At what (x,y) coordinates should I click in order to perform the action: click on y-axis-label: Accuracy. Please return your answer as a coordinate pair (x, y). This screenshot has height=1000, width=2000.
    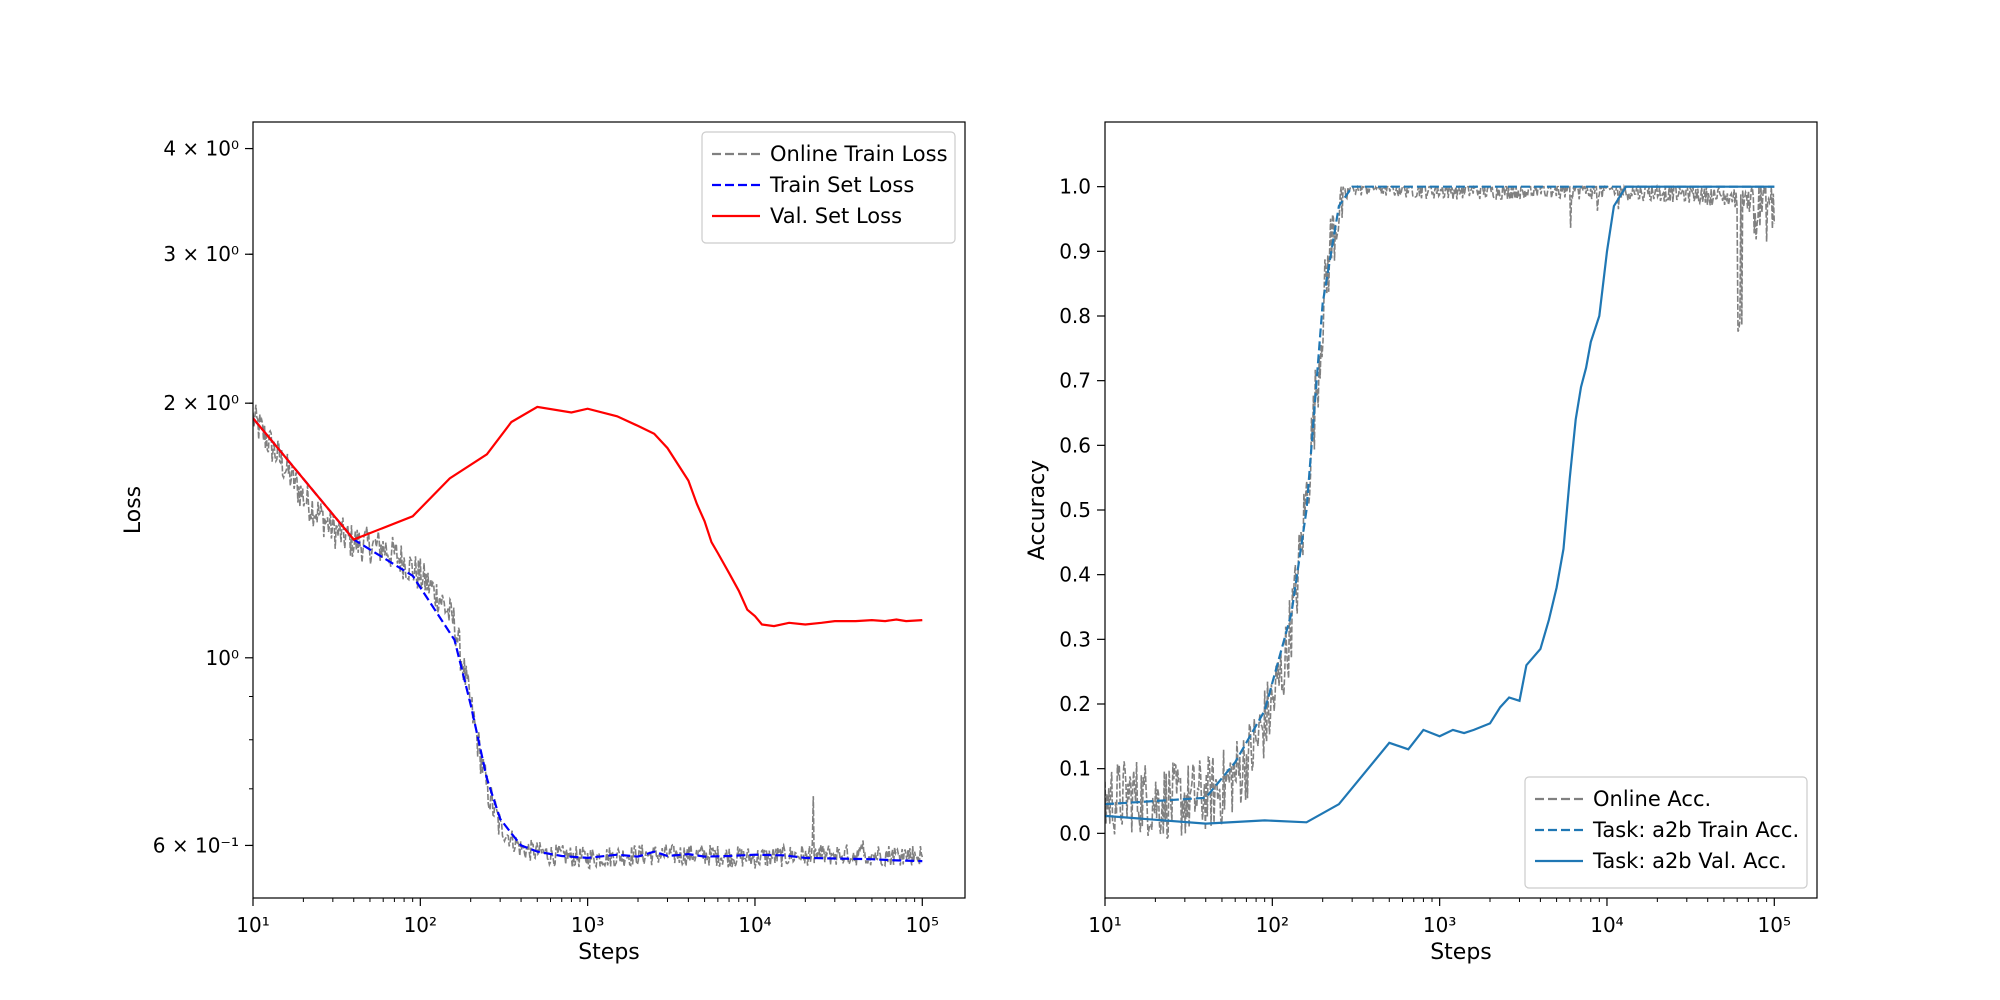
    Looking at the image, I should click on (1037, 510).